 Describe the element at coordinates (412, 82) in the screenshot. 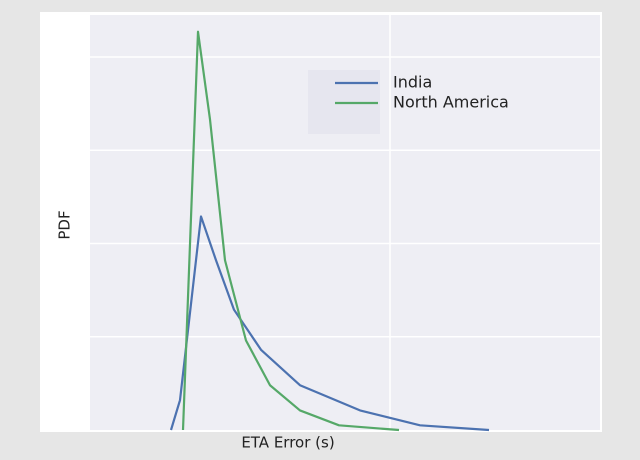

I see `legend-label: India` at that location.